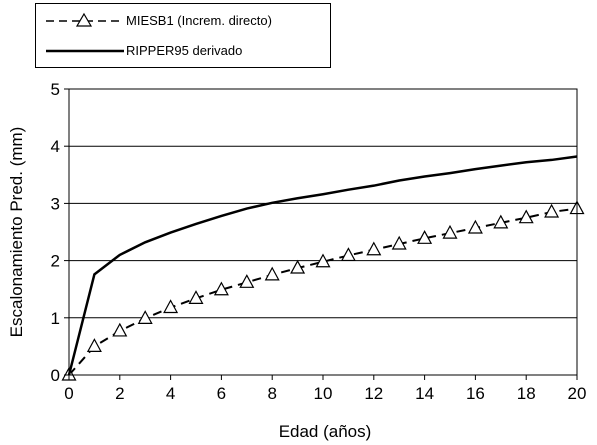 The height and width of the screenshot is (445, 597). I want to click on legend-solid-line-icon, so click(85, 51).